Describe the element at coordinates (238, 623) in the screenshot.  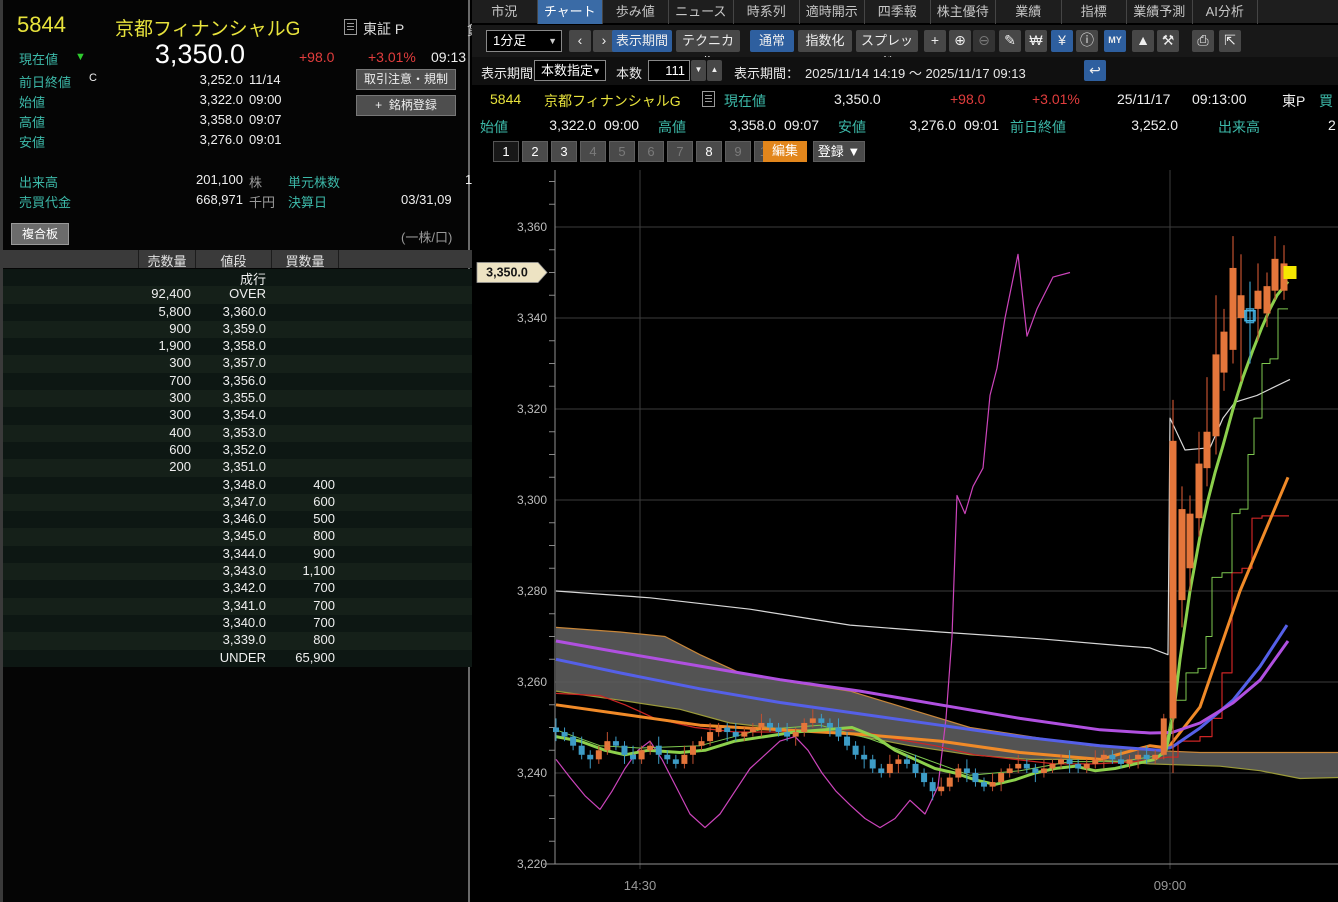
I see `book-row: 3,340.0 700` at that location.